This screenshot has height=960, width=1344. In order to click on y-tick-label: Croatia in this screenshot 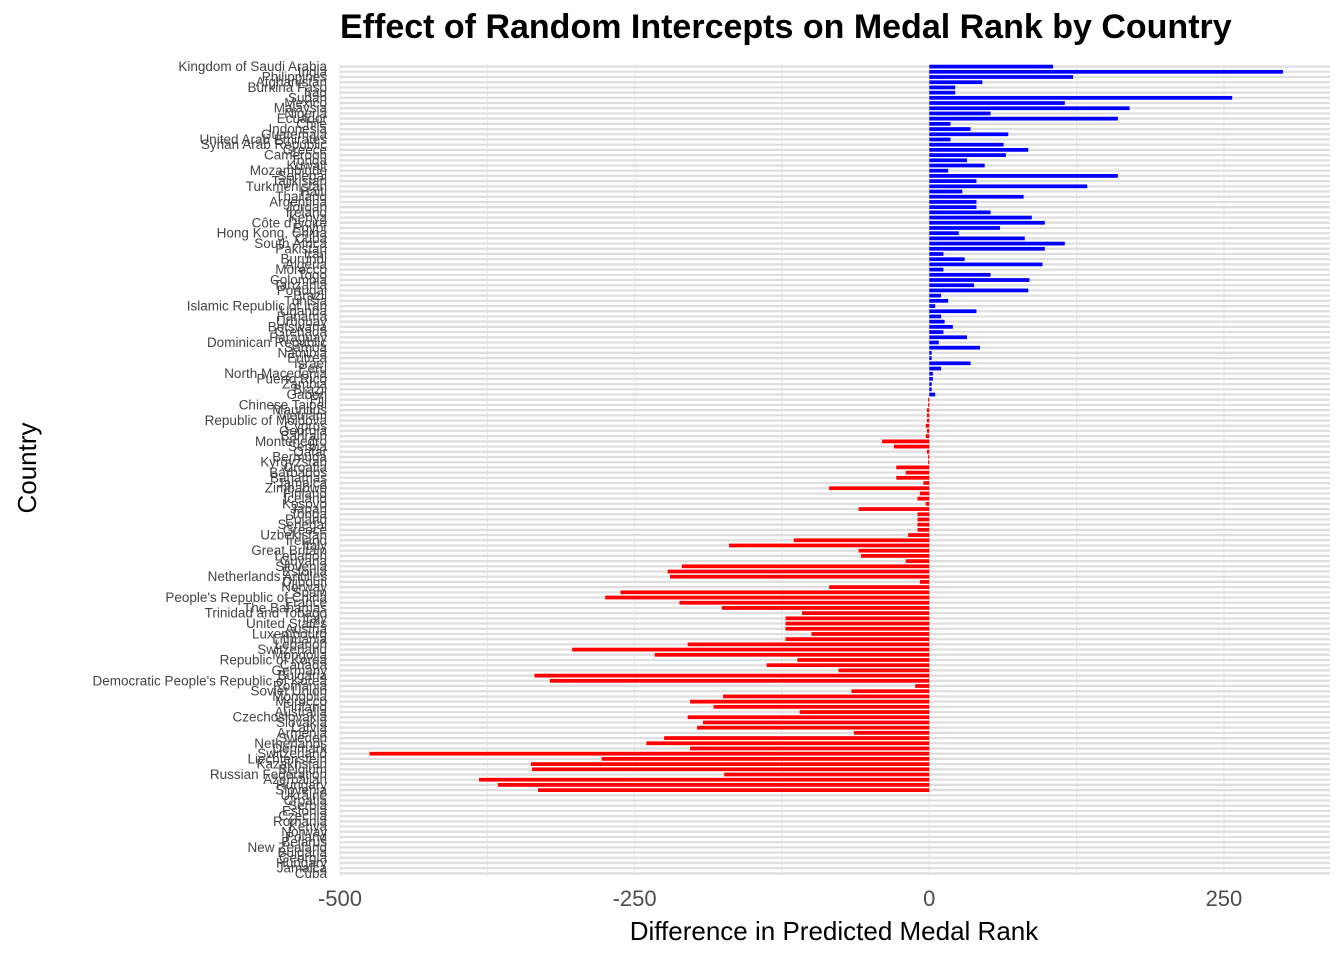, I will do `click(305, 467)`.